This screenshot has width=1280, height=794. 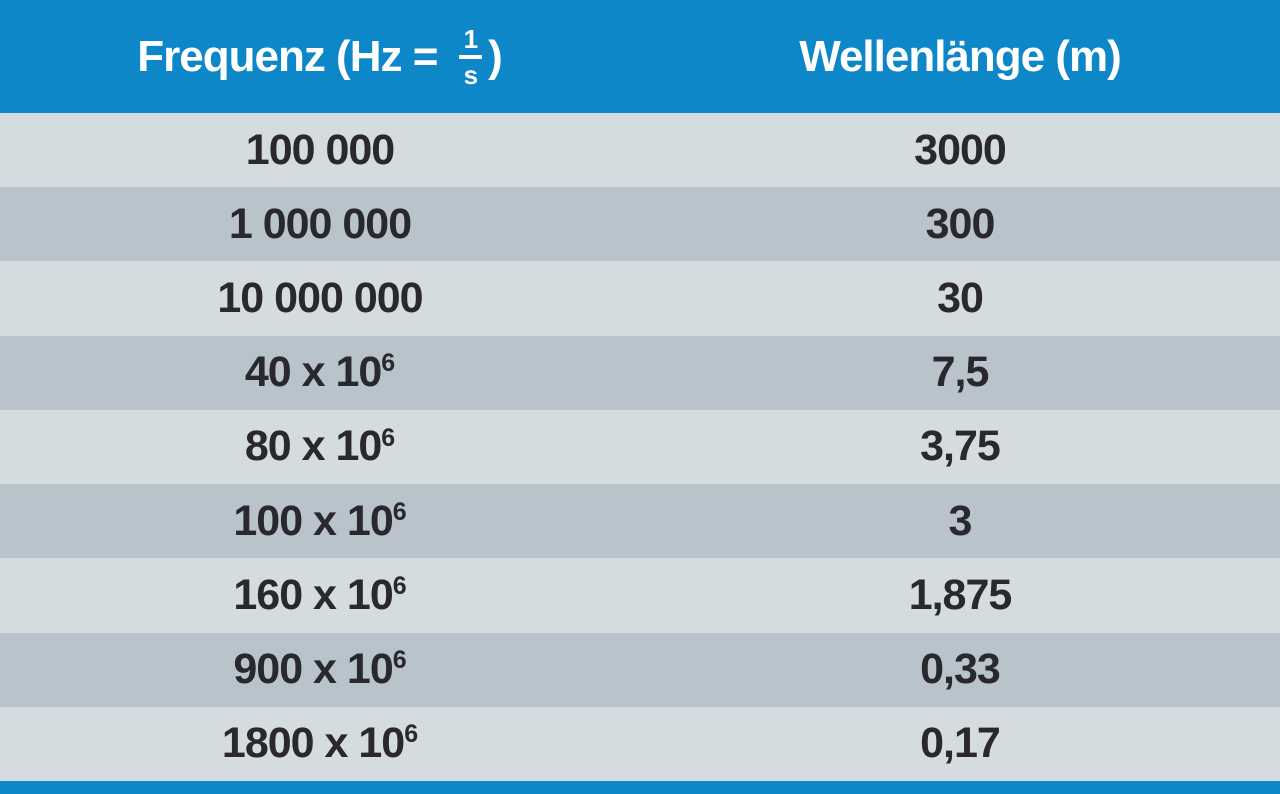 I want to click on wavelength-value: 3,75, so click(x=960, y=446).